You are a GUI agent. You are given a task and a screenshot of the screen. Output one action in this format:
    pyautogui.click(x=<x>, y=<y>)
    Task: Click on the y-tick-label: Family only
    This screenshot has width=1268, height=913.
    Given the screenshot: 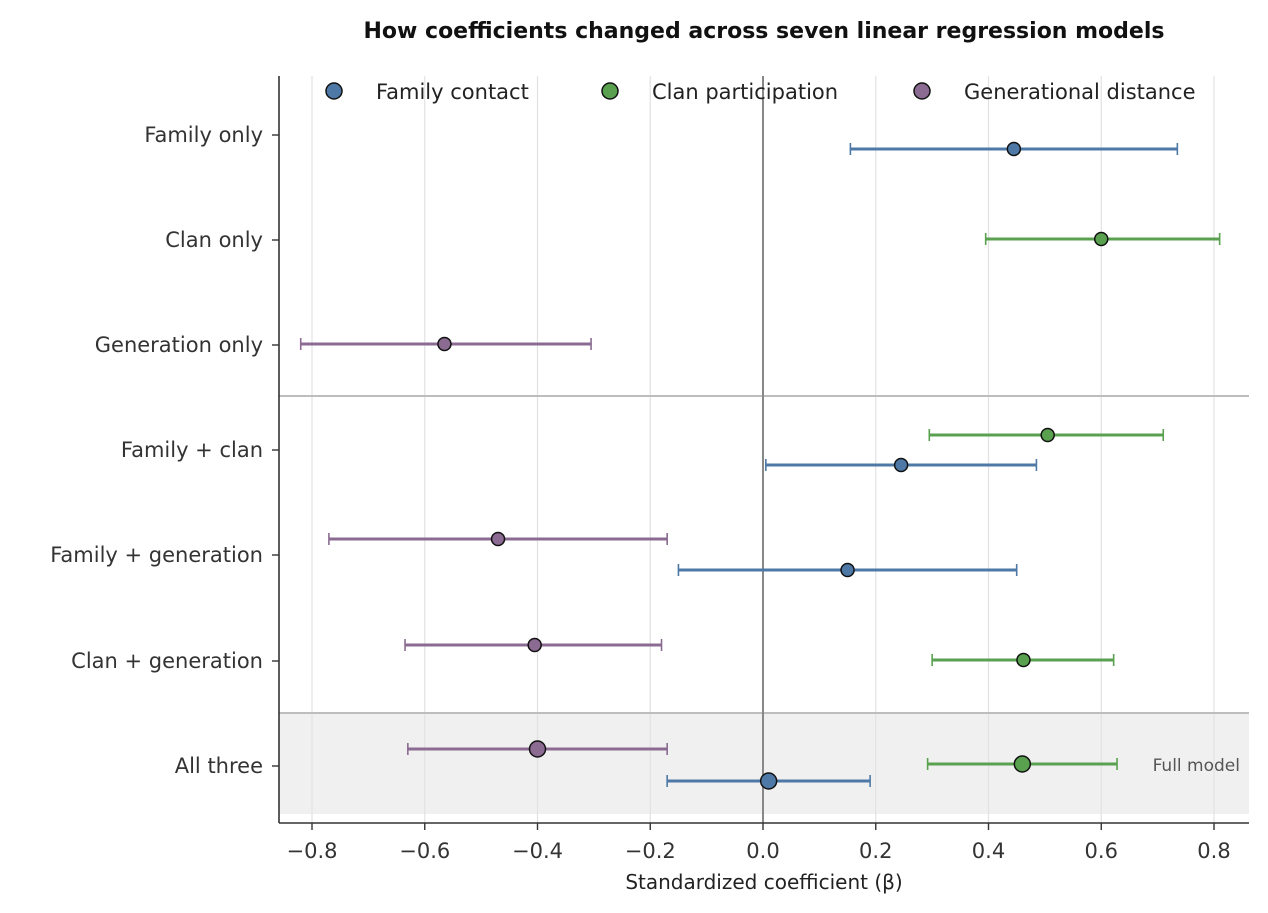 What is the action you would take?
    pyautogui.click(x=203, y=135)
    